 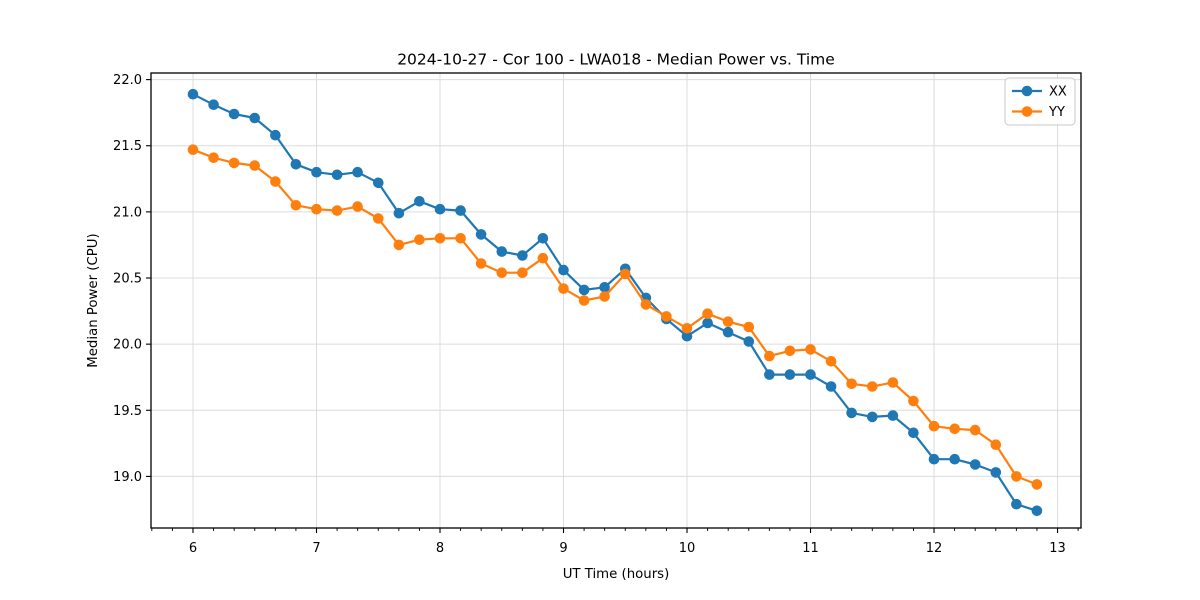 What do you see at coordinates (127, 279) in the screenshot?
I see `y-tick-label: 20.5` at bounding box center [127, 279].